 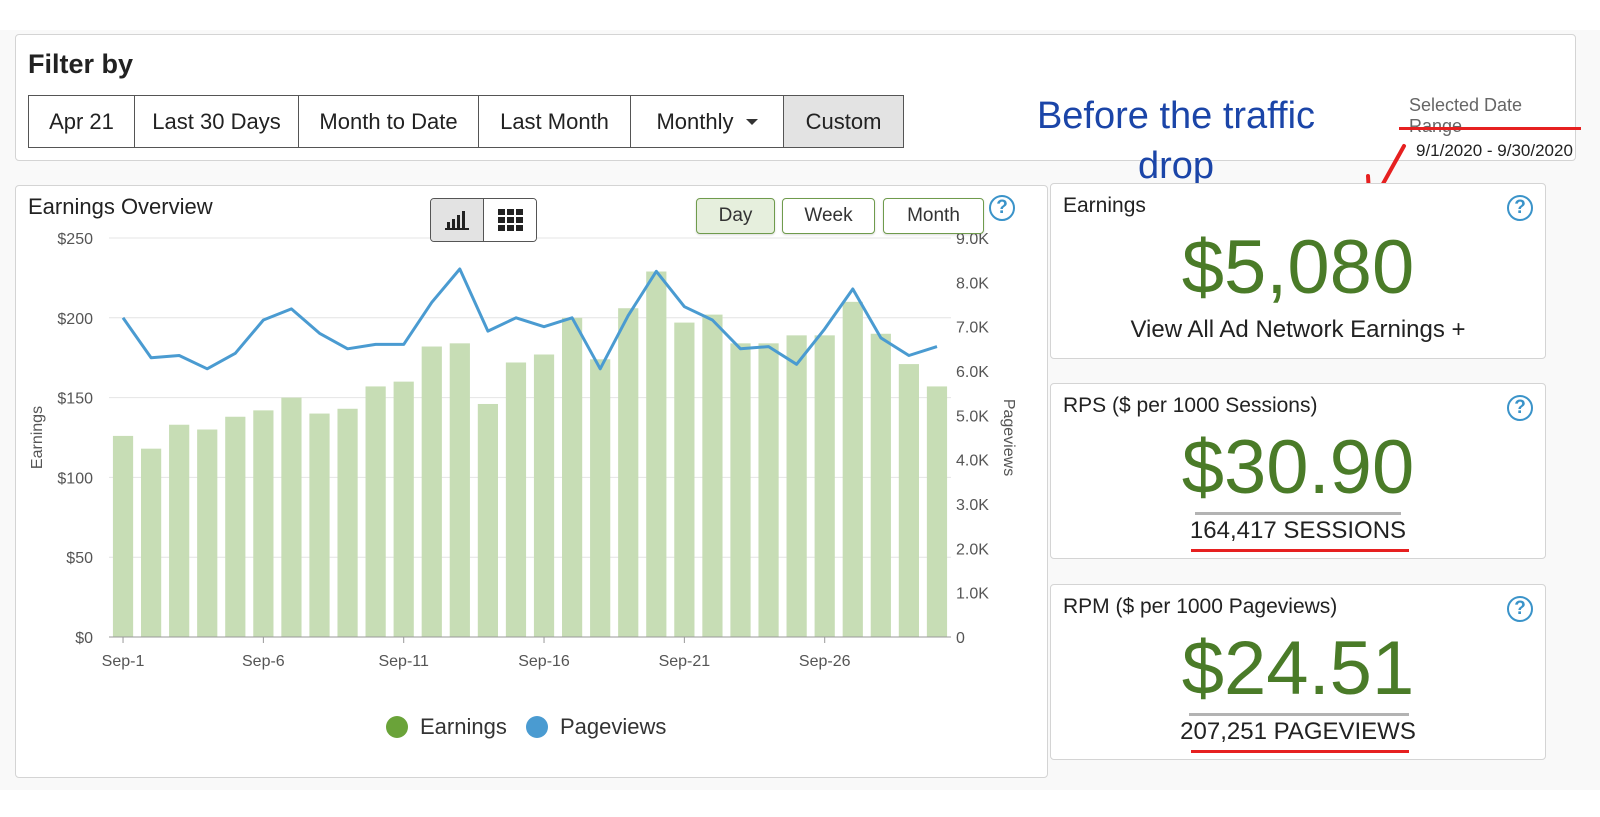 I want to click on annotation-line-1: Before the traffic, so click(x=1176, y=116).